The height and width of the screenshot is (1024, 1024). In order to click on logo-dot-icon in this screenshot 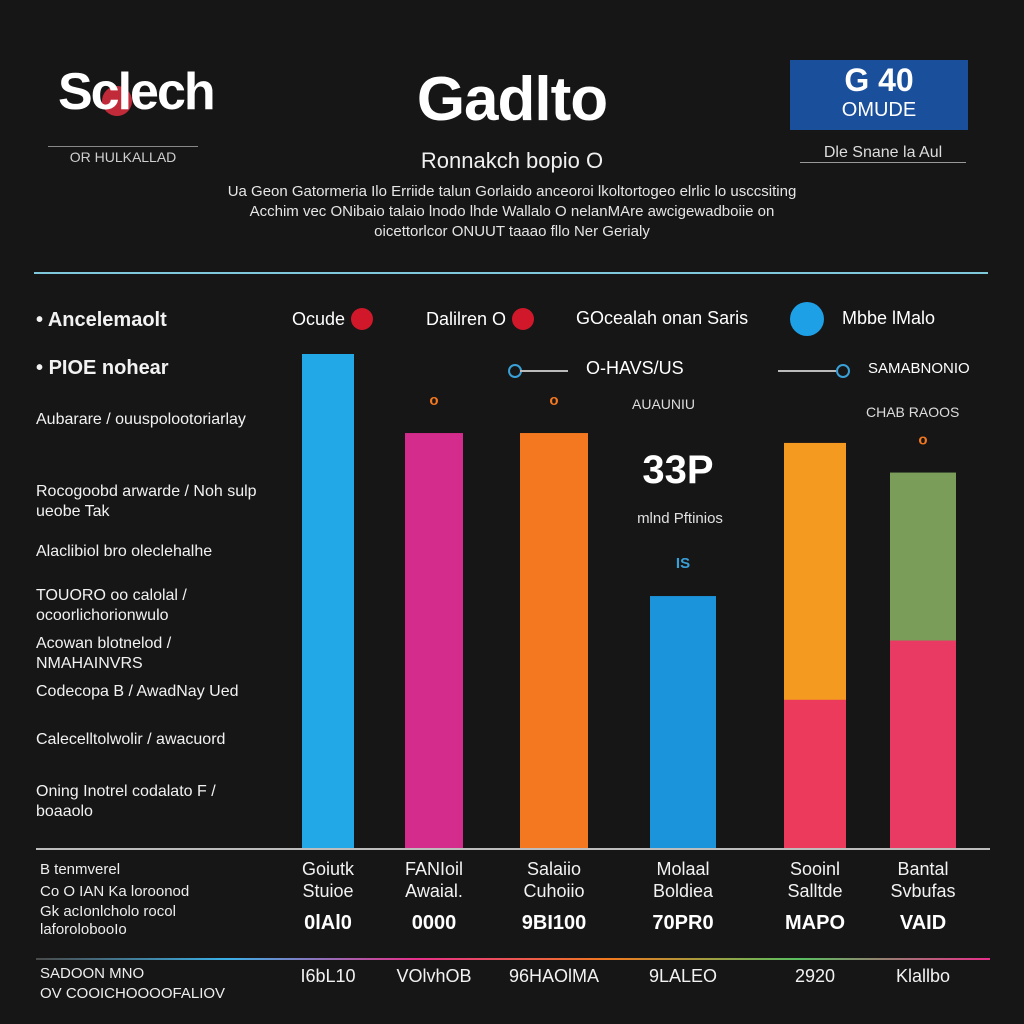, I will do `click(117, 101)`.